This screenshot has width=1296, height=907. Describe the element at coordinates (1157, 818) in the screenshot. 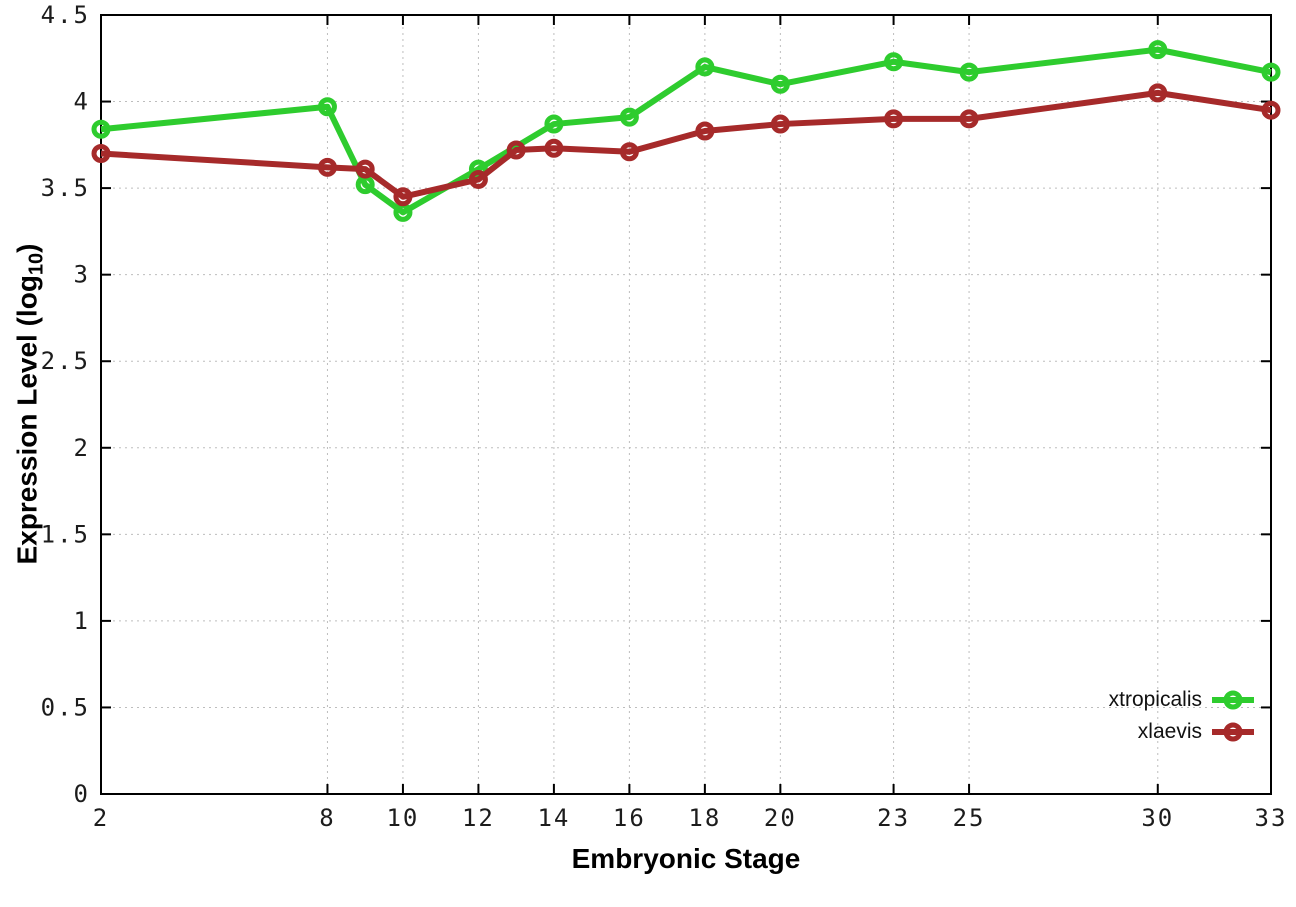

I see `x-tick-label: 30` at that location.